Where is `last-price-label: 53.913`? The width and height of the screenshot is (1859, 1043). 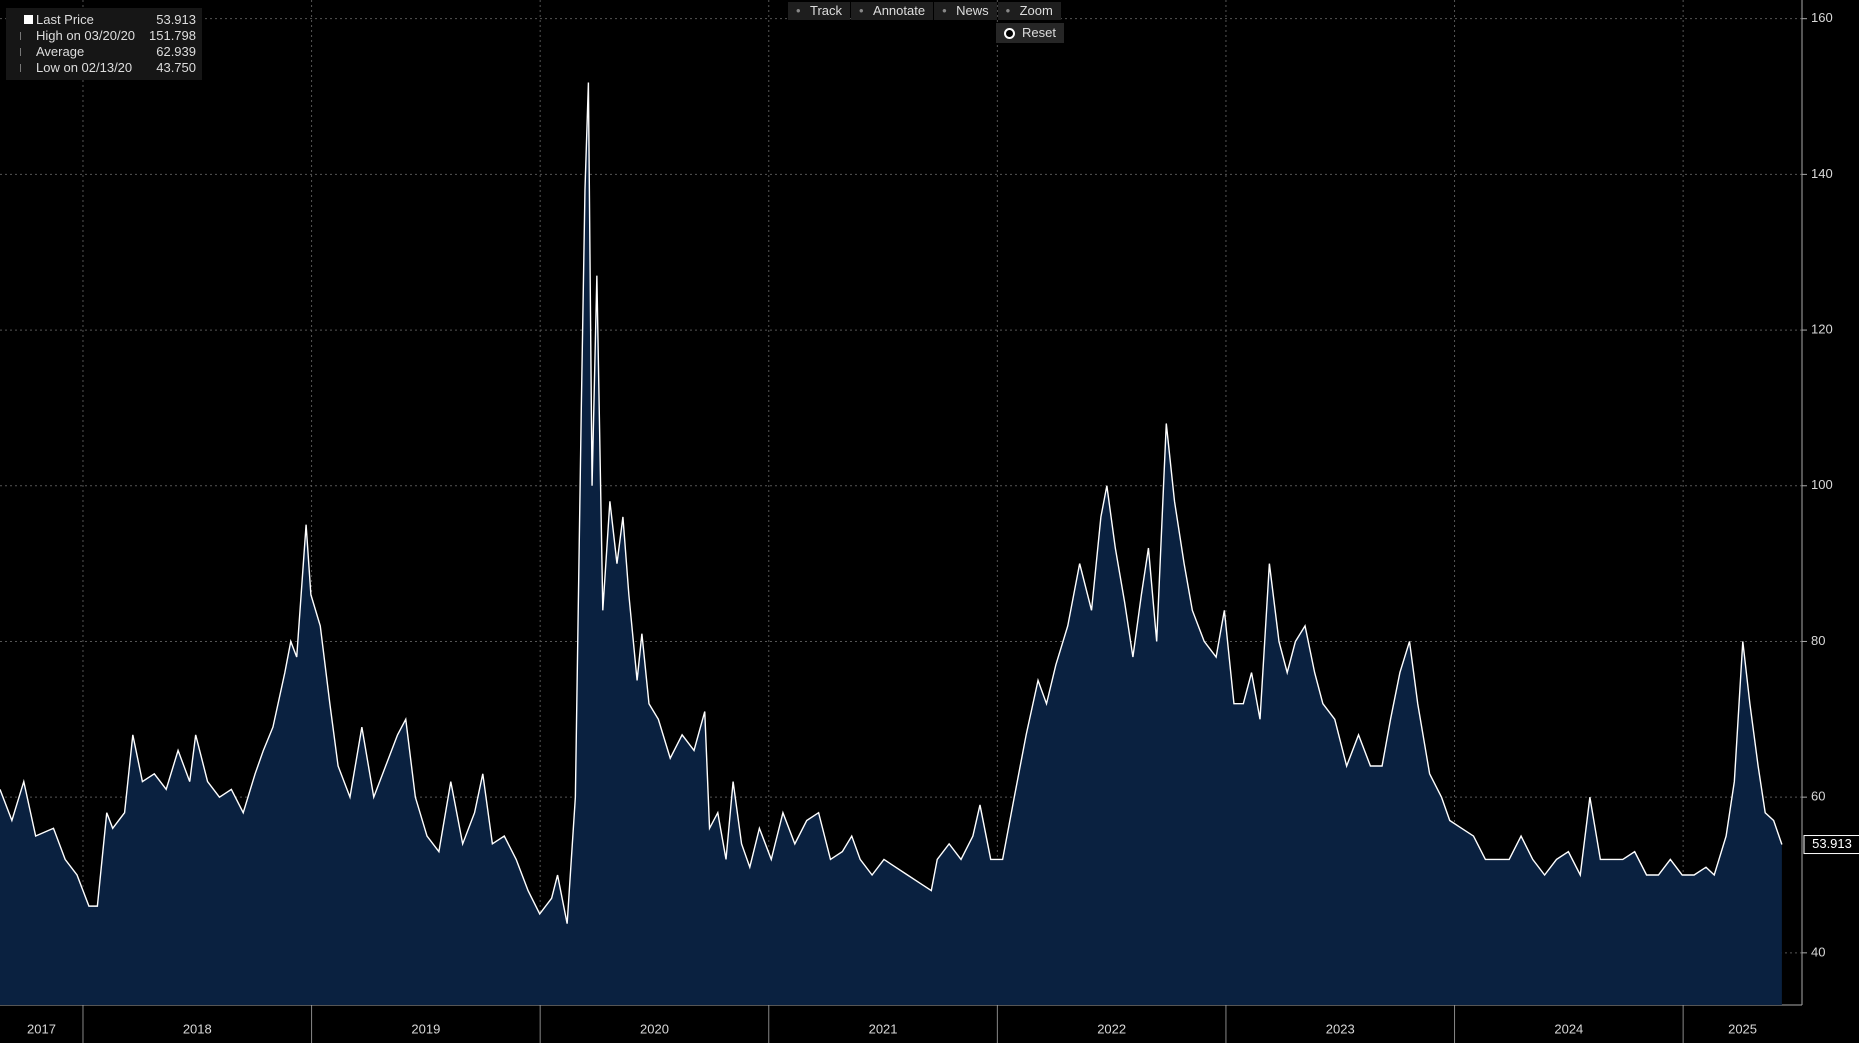 last-price-label: 53.913 is located at coordinates (1832, 843).